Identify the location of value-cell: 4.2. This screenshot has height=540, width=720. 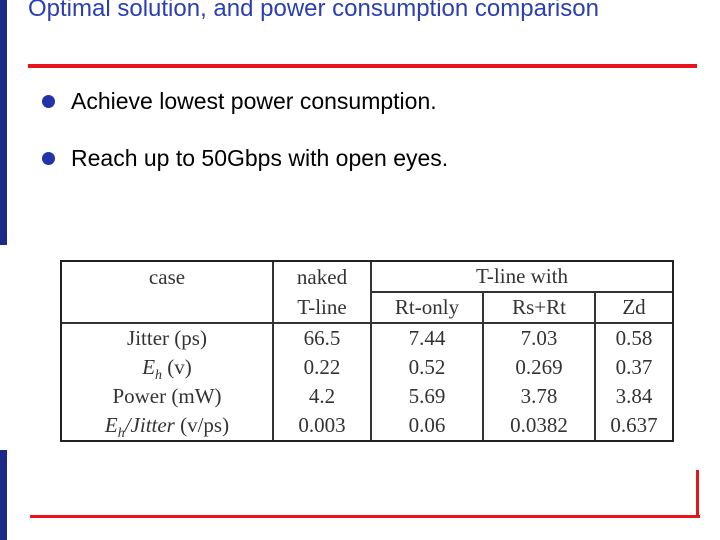
(321, 396).